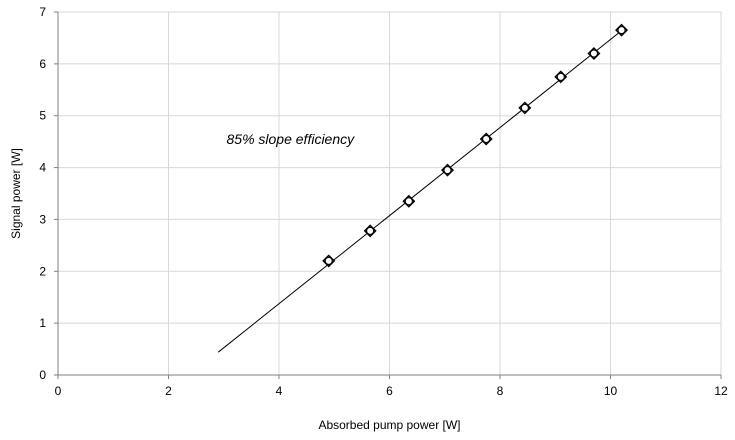 Image resolution: width=735 pixels, height=440 pixels. Describe the element at coordinates (58, 391) in the screenshot. I see `x-tick-label: 0` at that location.